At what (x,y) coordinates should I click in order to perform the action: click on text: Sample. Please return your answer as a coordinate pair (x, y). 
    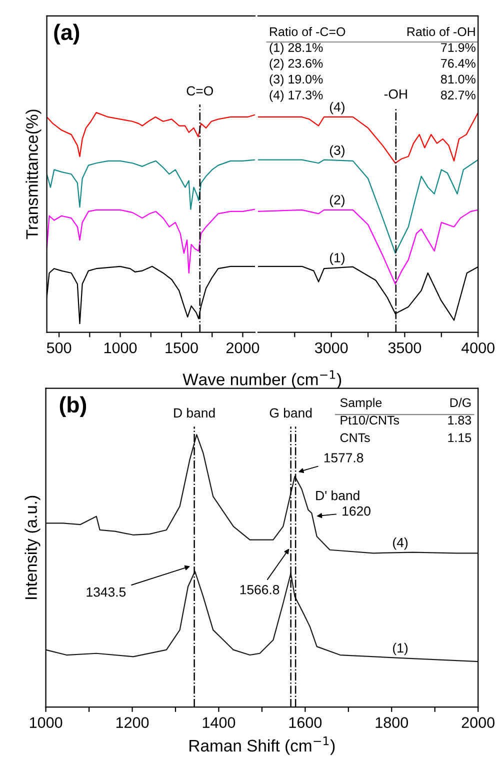
    Looking at the image, I should click on (361, 404).